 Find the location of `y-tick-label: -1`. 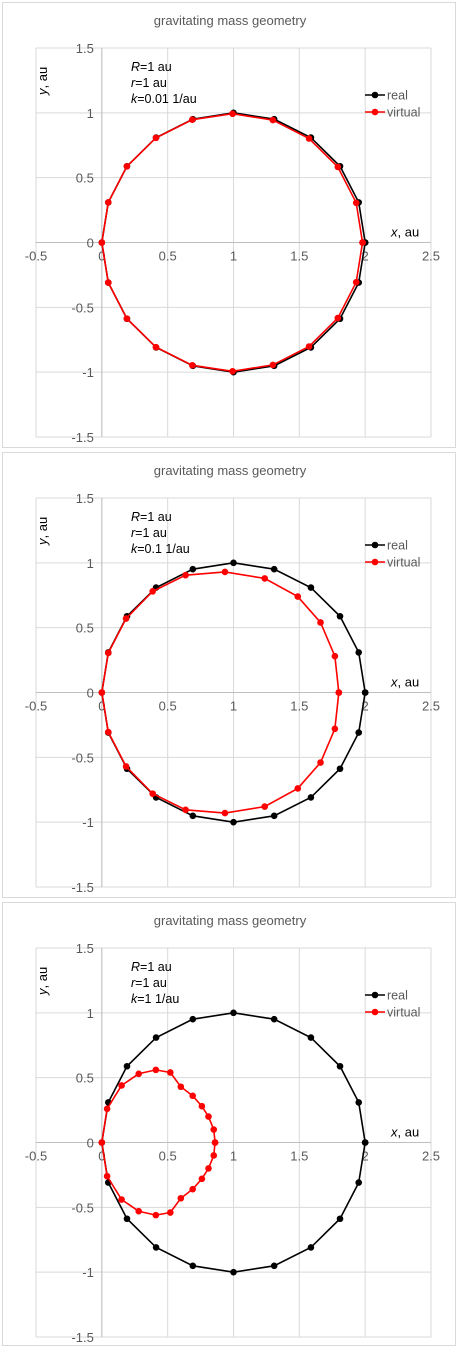

y-tick-label: -1 is located at coordinates (88, 372).